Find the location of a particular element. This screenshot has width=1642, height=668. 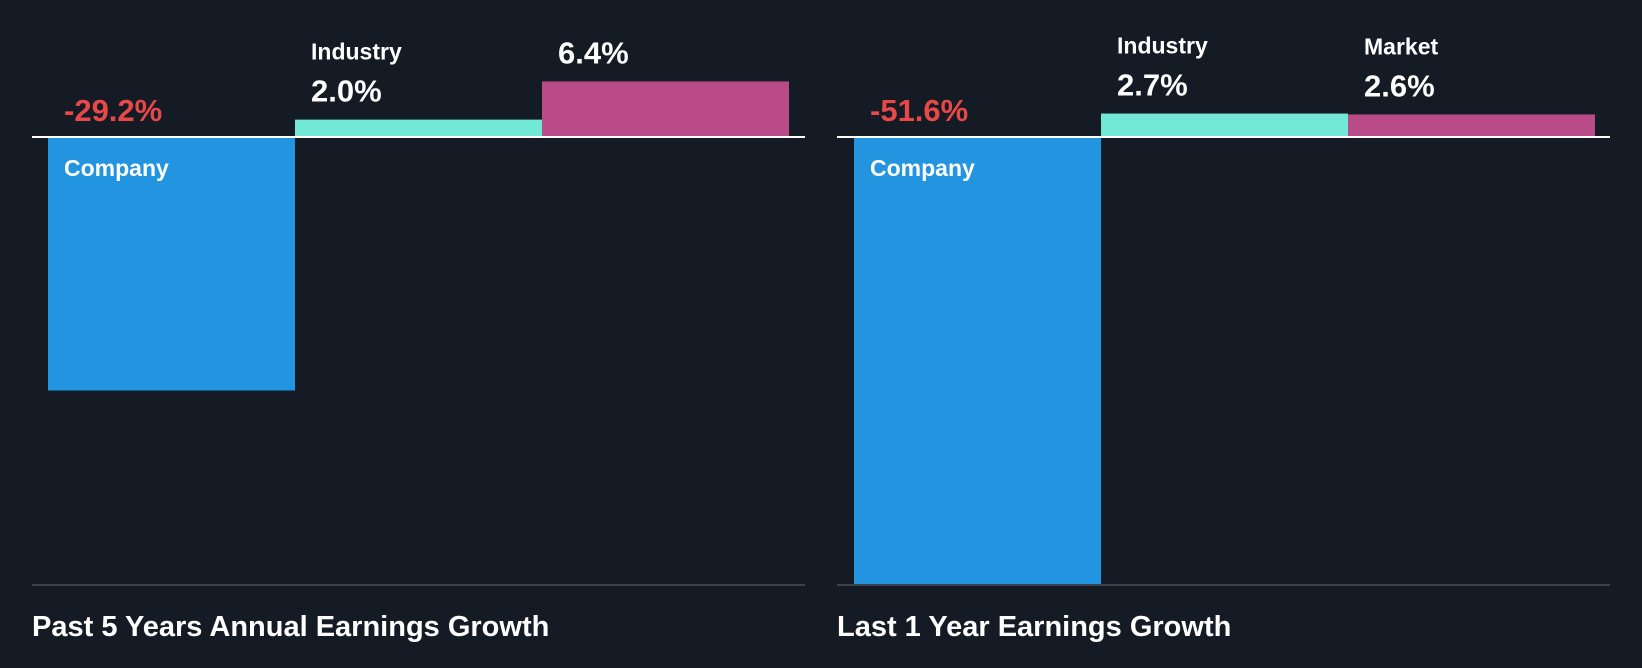

company-value-label: -29.2% is located at coordinates (113, 110).